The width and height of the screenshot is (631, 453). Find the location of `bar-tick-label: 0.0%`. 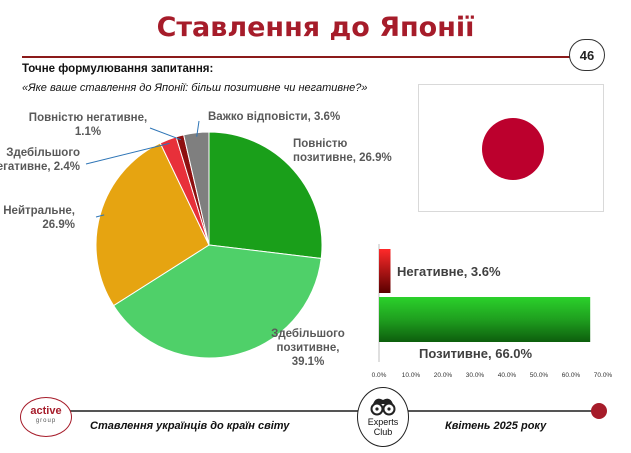

bar-tick-label: 0.0% is located at coordinates (379, 375).